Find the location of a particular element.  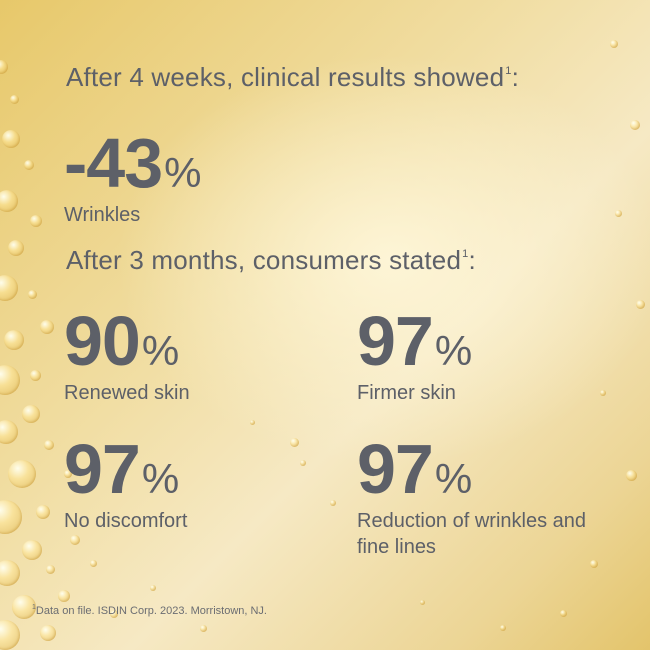

consumer-heading-text: After 3 months, consumers stated is located at coordinates (264, 260).